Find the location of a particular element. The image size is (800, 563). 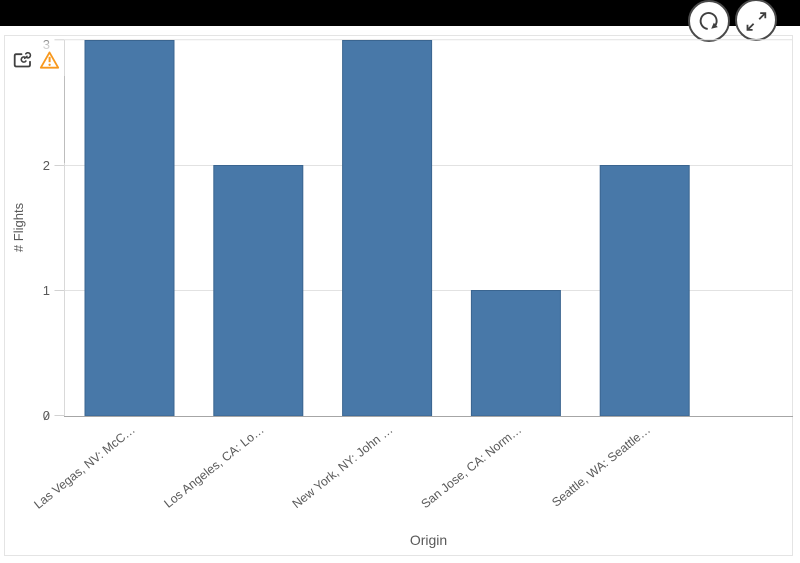

svg-text: 2 is located at coordinates (46, 165).